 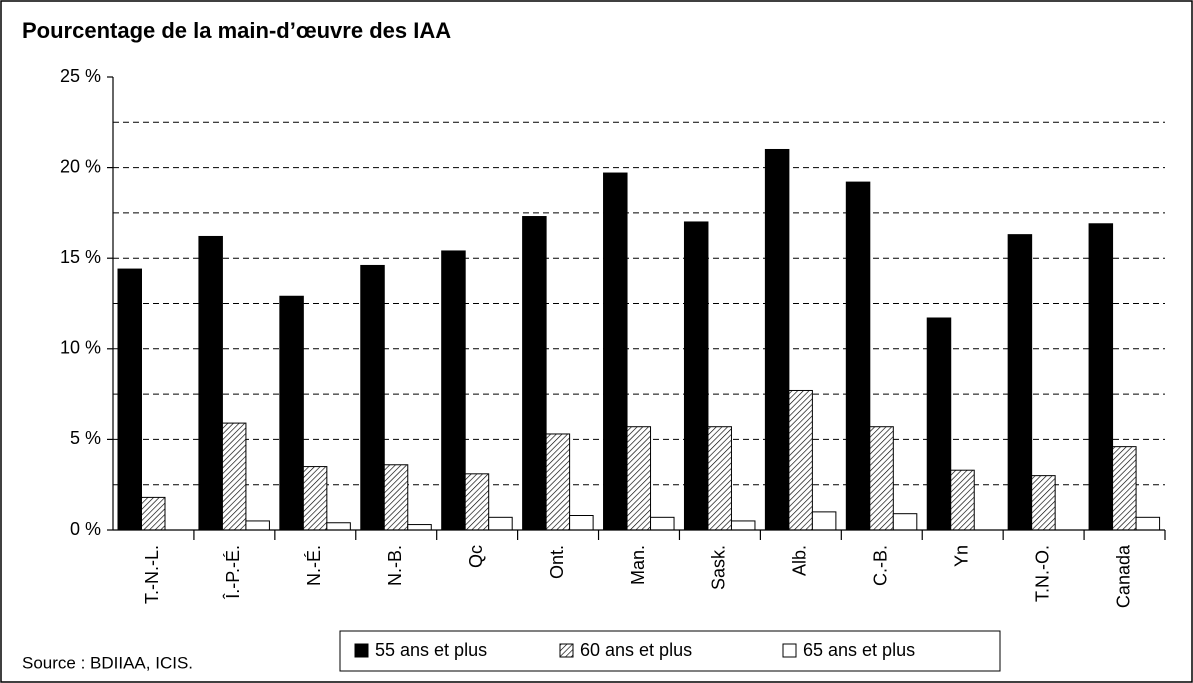 I want to click on x-tick-label: N.-B., so click(x=395, y=565).